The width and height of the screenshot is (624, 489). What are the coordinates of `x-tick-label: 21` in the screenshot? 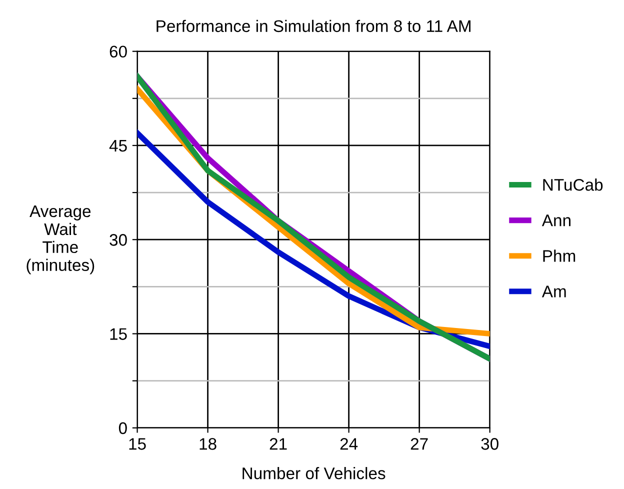 It's located at (278, 444).